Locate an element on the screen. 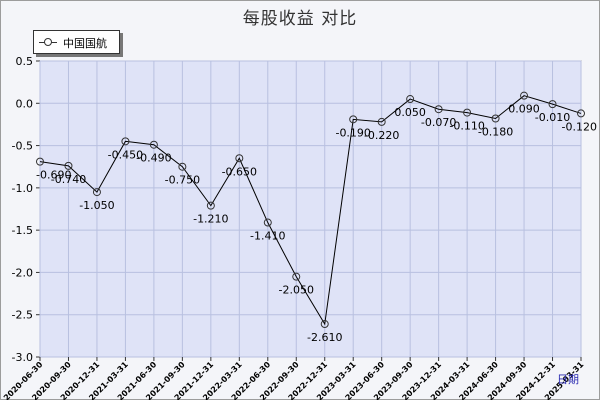 This screenshot has width=600, height=400. data-label: -0.180 is located at coordinates (495, 132).